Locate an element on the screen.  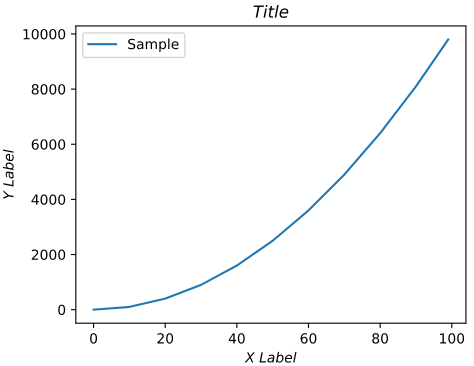
x-tick-label: 80 is located at coordinates (380, 338).